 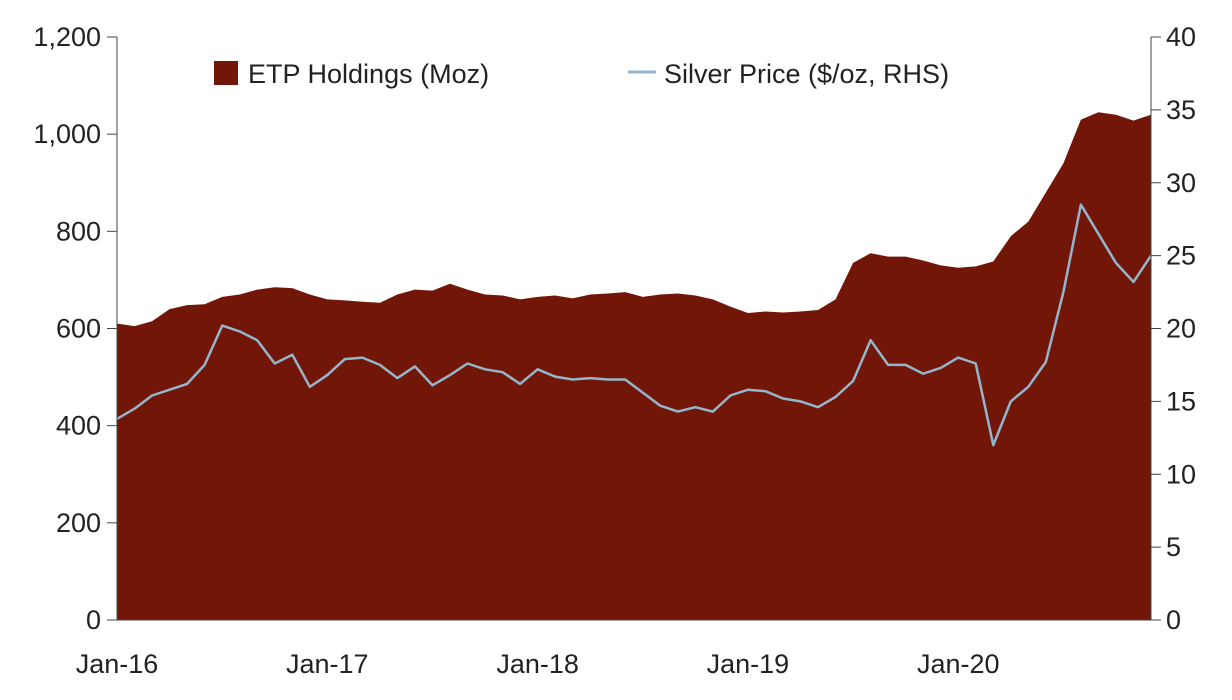 I want to click on x-tick-label: Jan-19, so click(x=748, y=664).